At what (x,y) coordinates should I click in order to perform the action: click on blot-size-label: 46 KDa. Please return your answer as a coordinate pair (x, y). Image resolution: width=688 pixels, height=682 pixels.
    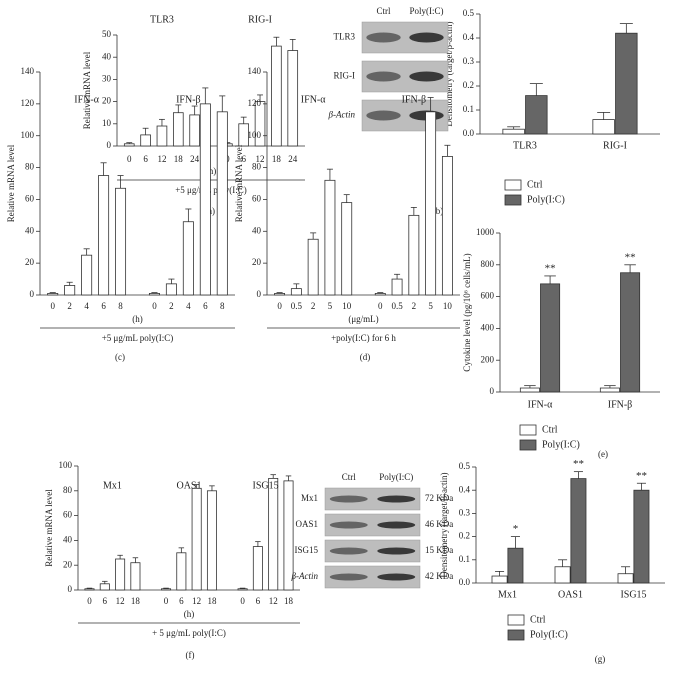
    Looking at the image, I should click on (439, 524).